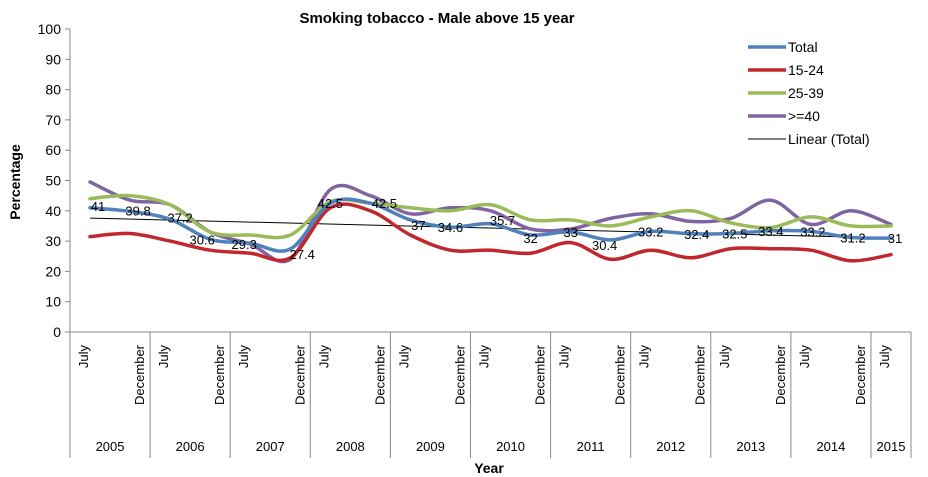 Image resolution: width=928 pixels, height=477 pixels. I want to click on y-tick-label: 30, so click(53, 241).